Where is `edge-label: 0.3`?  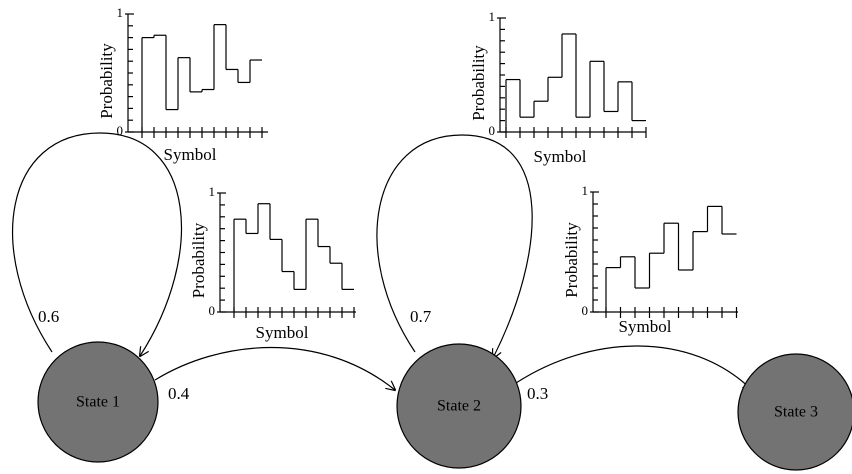 edge-label: 0.3 is located at coordinates (537, 393).